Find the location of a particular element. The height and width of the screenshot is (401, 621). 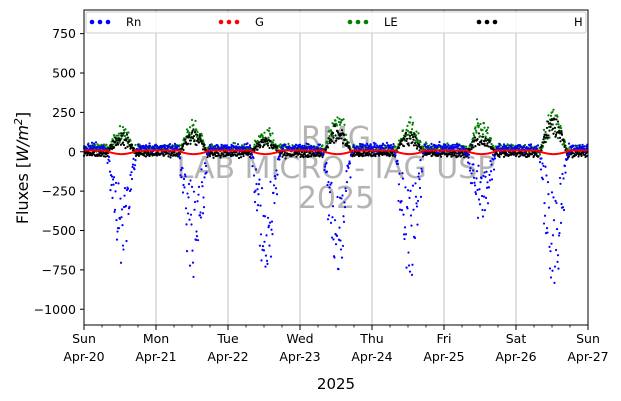

g-line is located at coordinates (336, 152).